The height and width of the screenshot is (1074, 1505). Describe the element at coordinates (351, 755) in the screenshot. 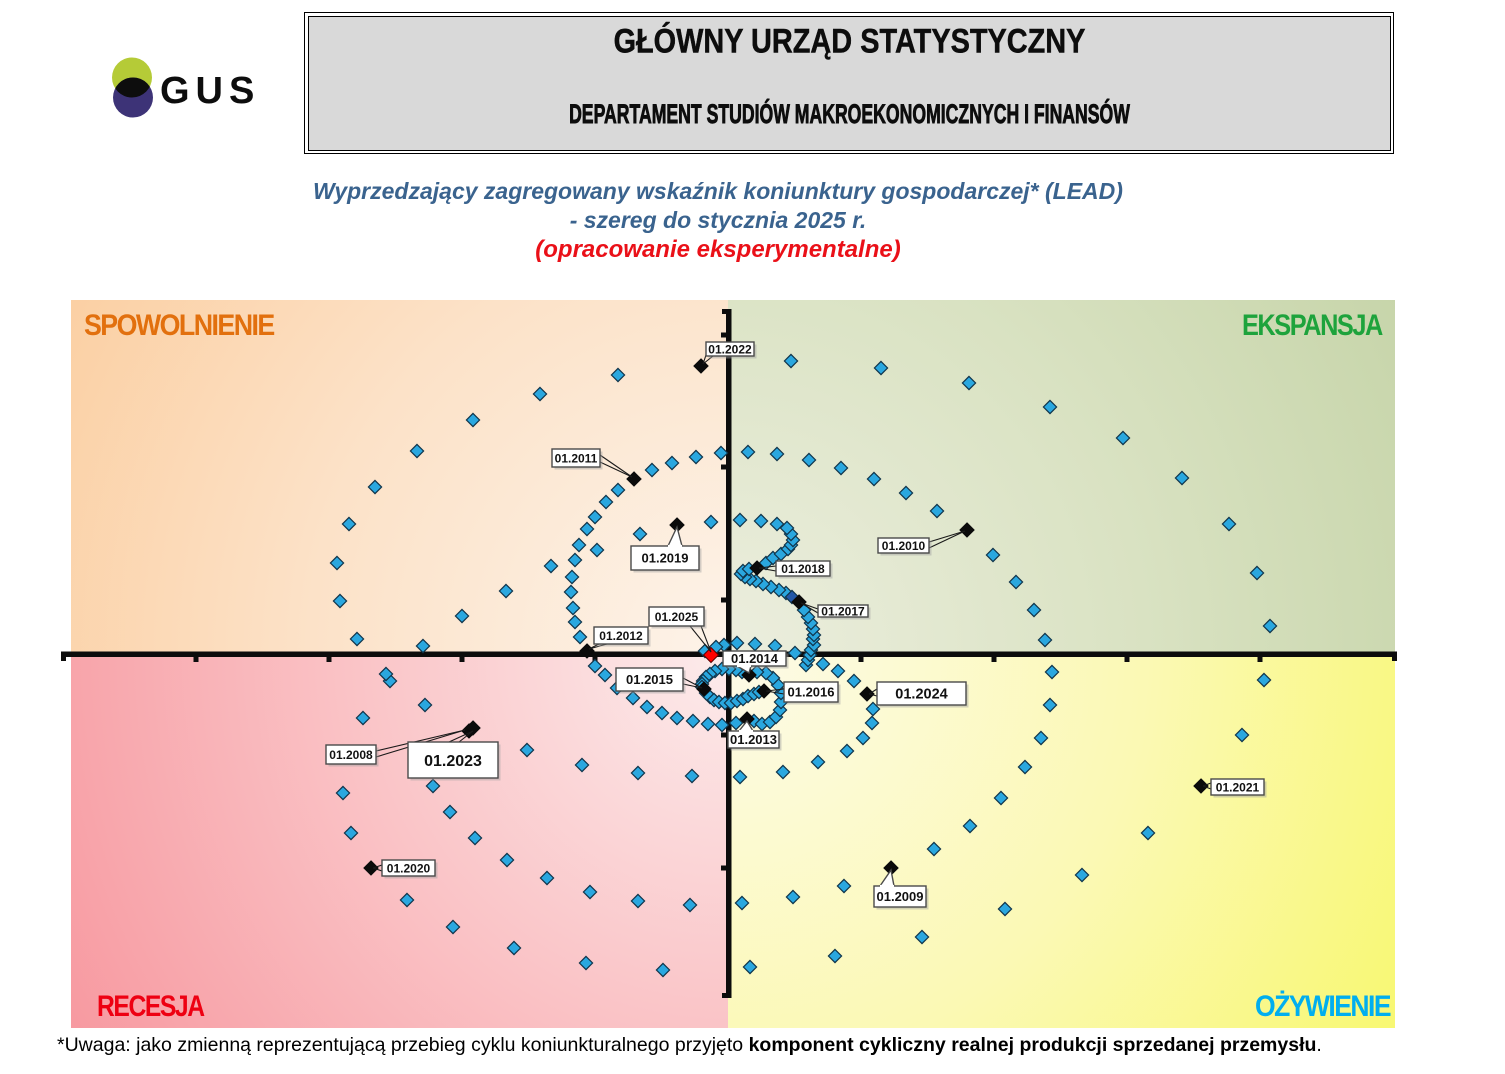

I see `svg-text: 01.2008` at that location.